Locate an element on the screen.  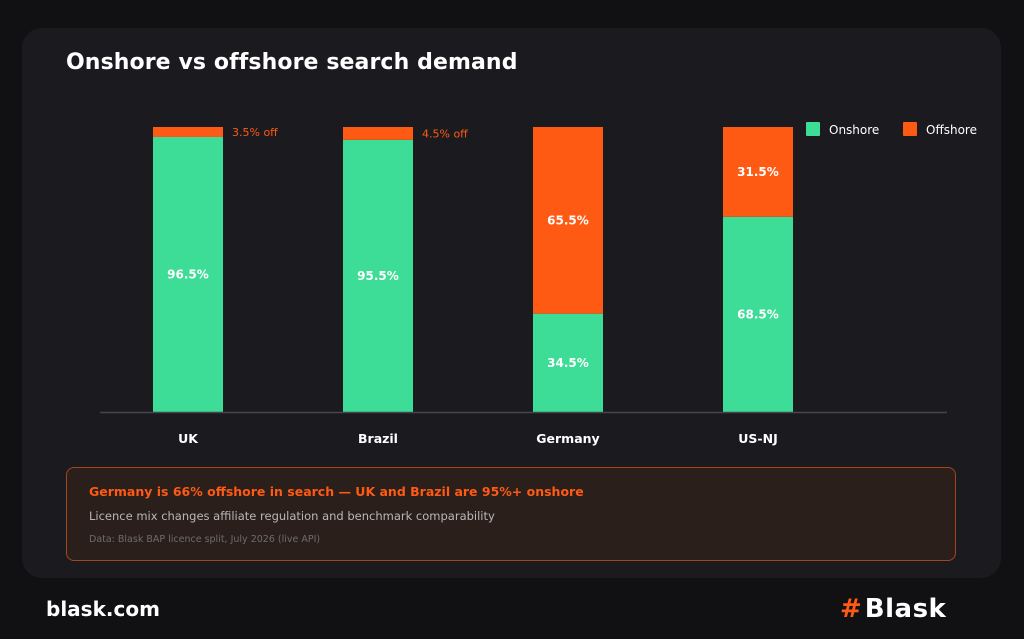
data-label-offshore: 3.5% off is located at coordinates (255, 132).